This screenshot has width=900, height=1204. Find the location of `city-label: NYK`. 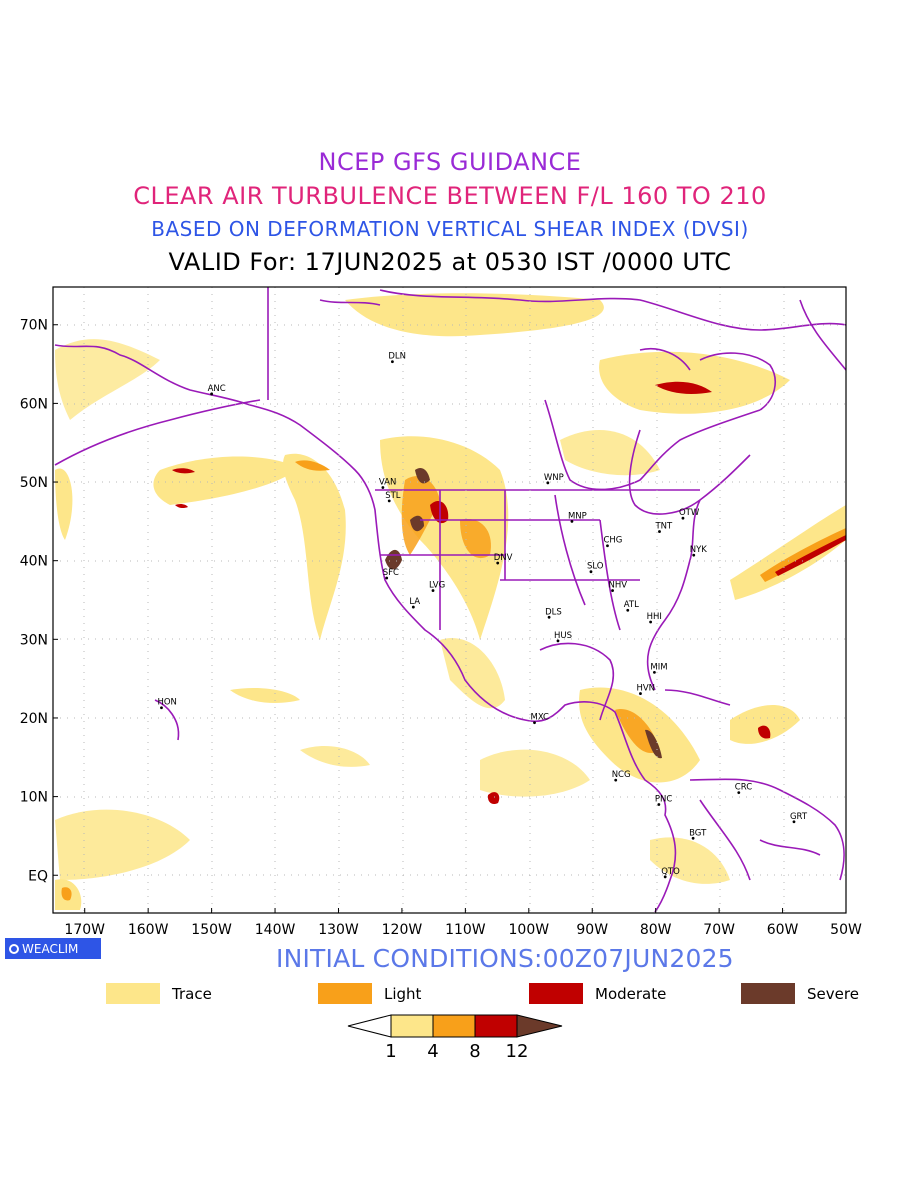

city-label: NYK is located at coordinates (699, 550).